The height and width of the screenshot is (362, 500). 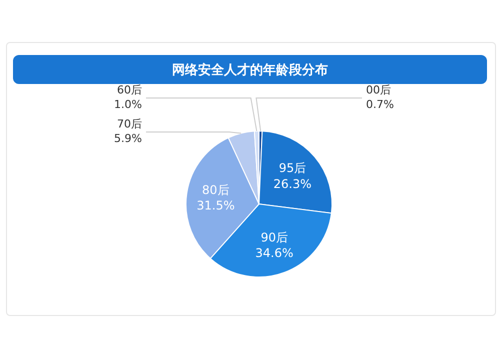 What do you see at coordinates (378, 90) in the screenshot?
I see `slice-label: 00后` at bounding box center [378, 90].